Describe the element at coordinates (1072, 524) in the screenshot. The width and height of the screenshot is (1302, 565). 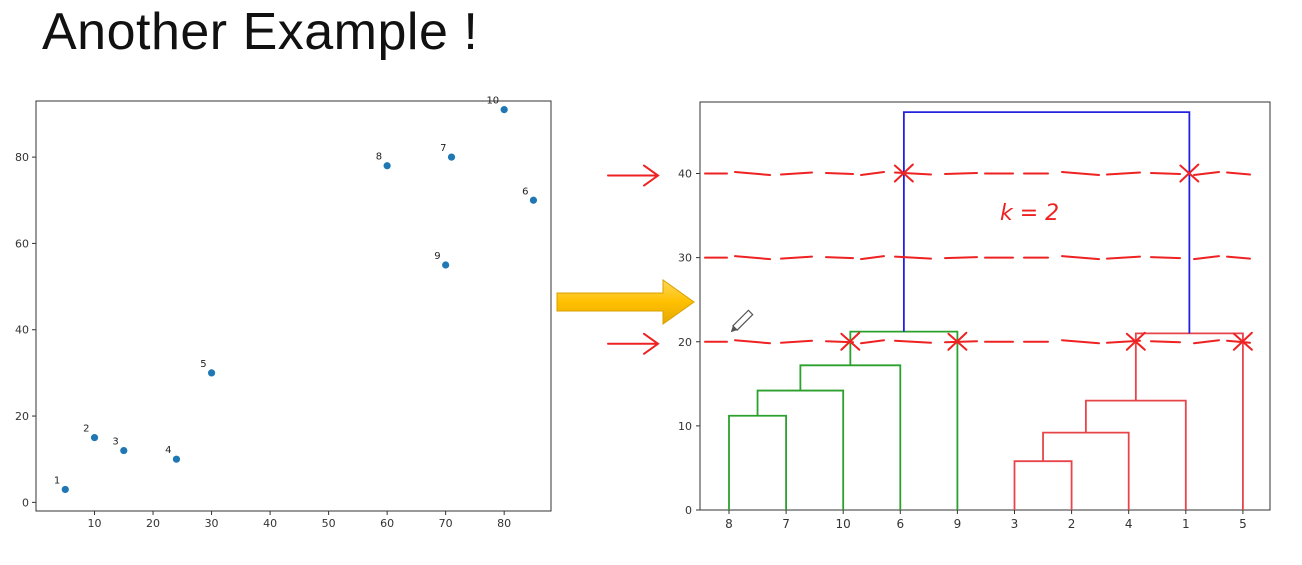
I see `leaf-label-2: 2` at that location.